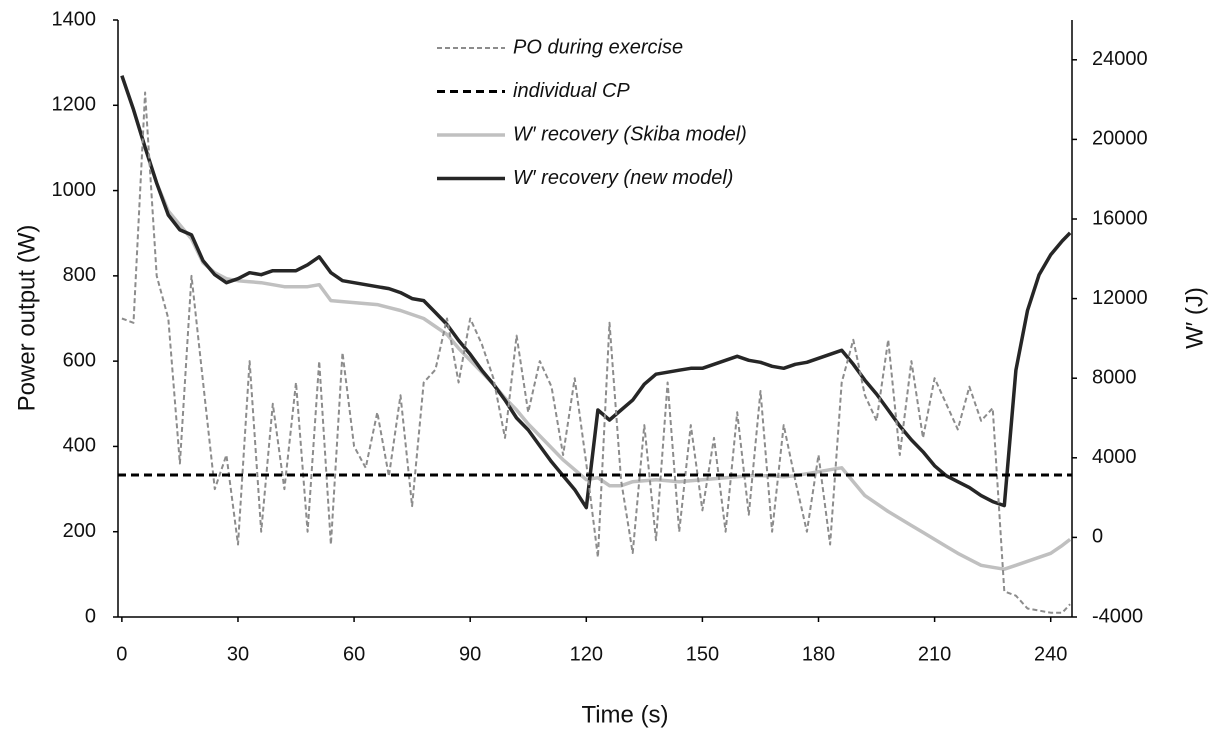 This screenshot has height=736, width=1217. I want to click on x-axis-label: Time (s), so click(624, 714).